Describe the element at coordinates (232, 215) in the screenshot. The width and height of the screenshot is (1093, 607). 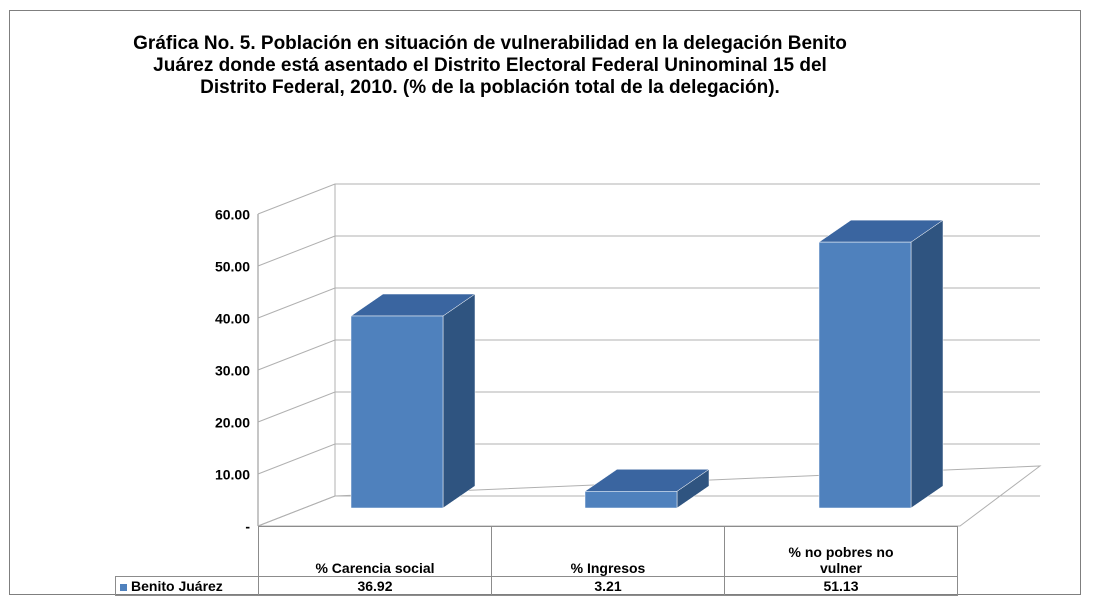
I see `y-tick-label: 60.00` at that location.